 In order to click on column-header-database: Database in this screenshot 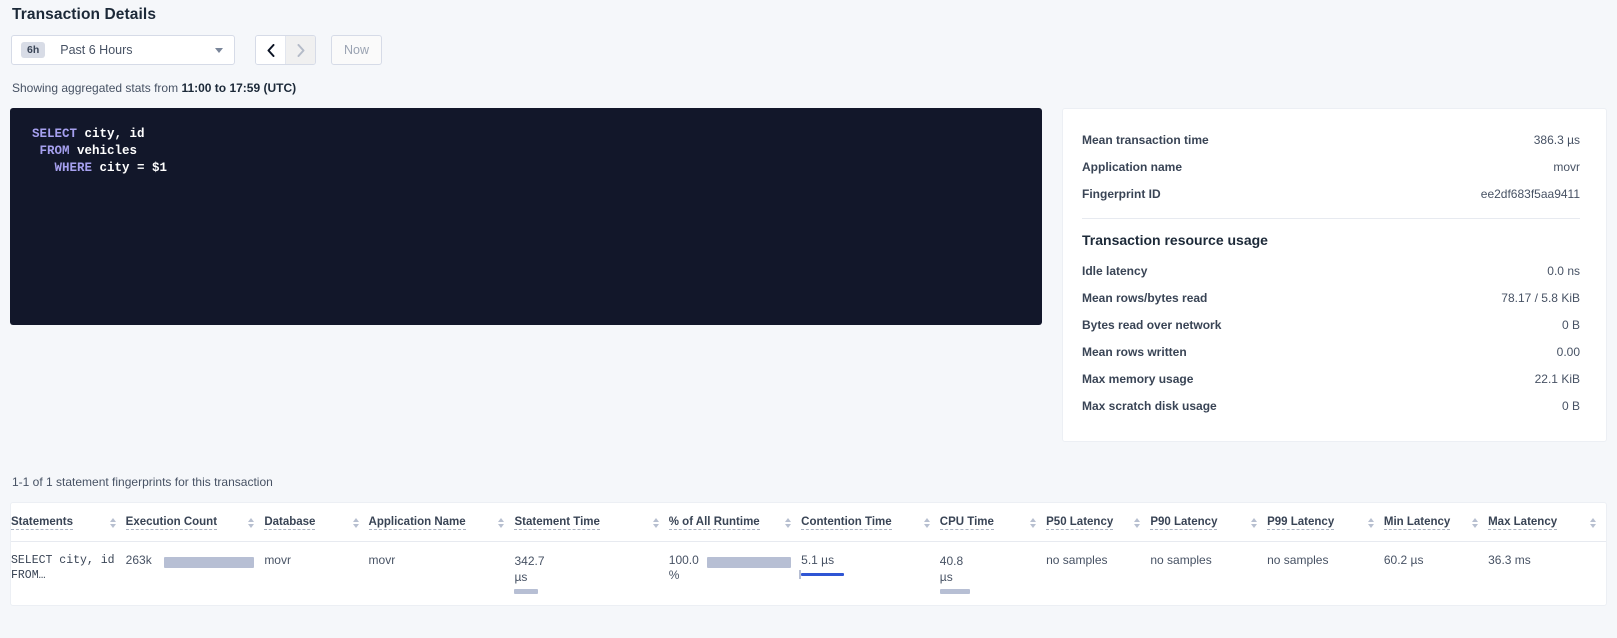, I will do `click(316, 522)`.